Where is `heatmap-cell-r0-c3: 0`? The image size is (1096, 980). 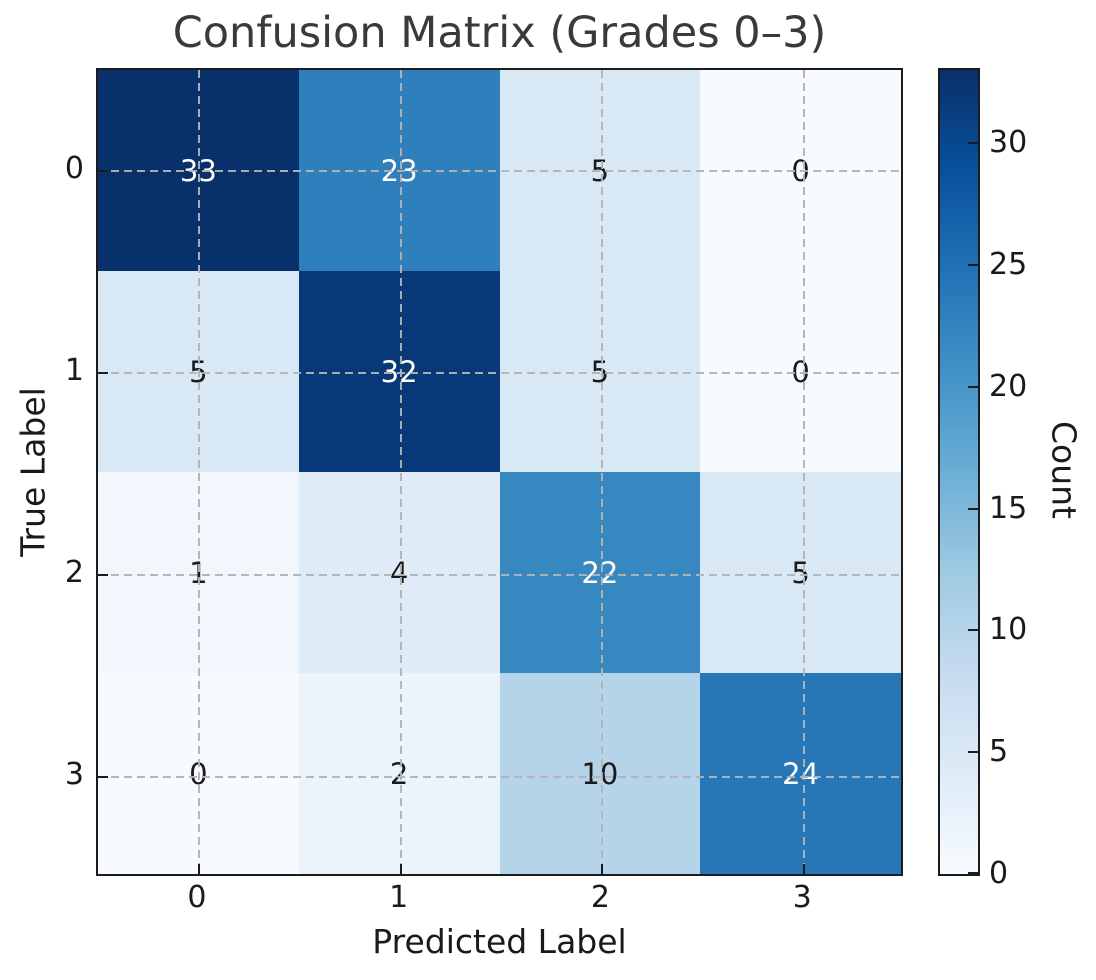
heatmap-cell-r0-c3: 0 is located at coordinates (800, 170).